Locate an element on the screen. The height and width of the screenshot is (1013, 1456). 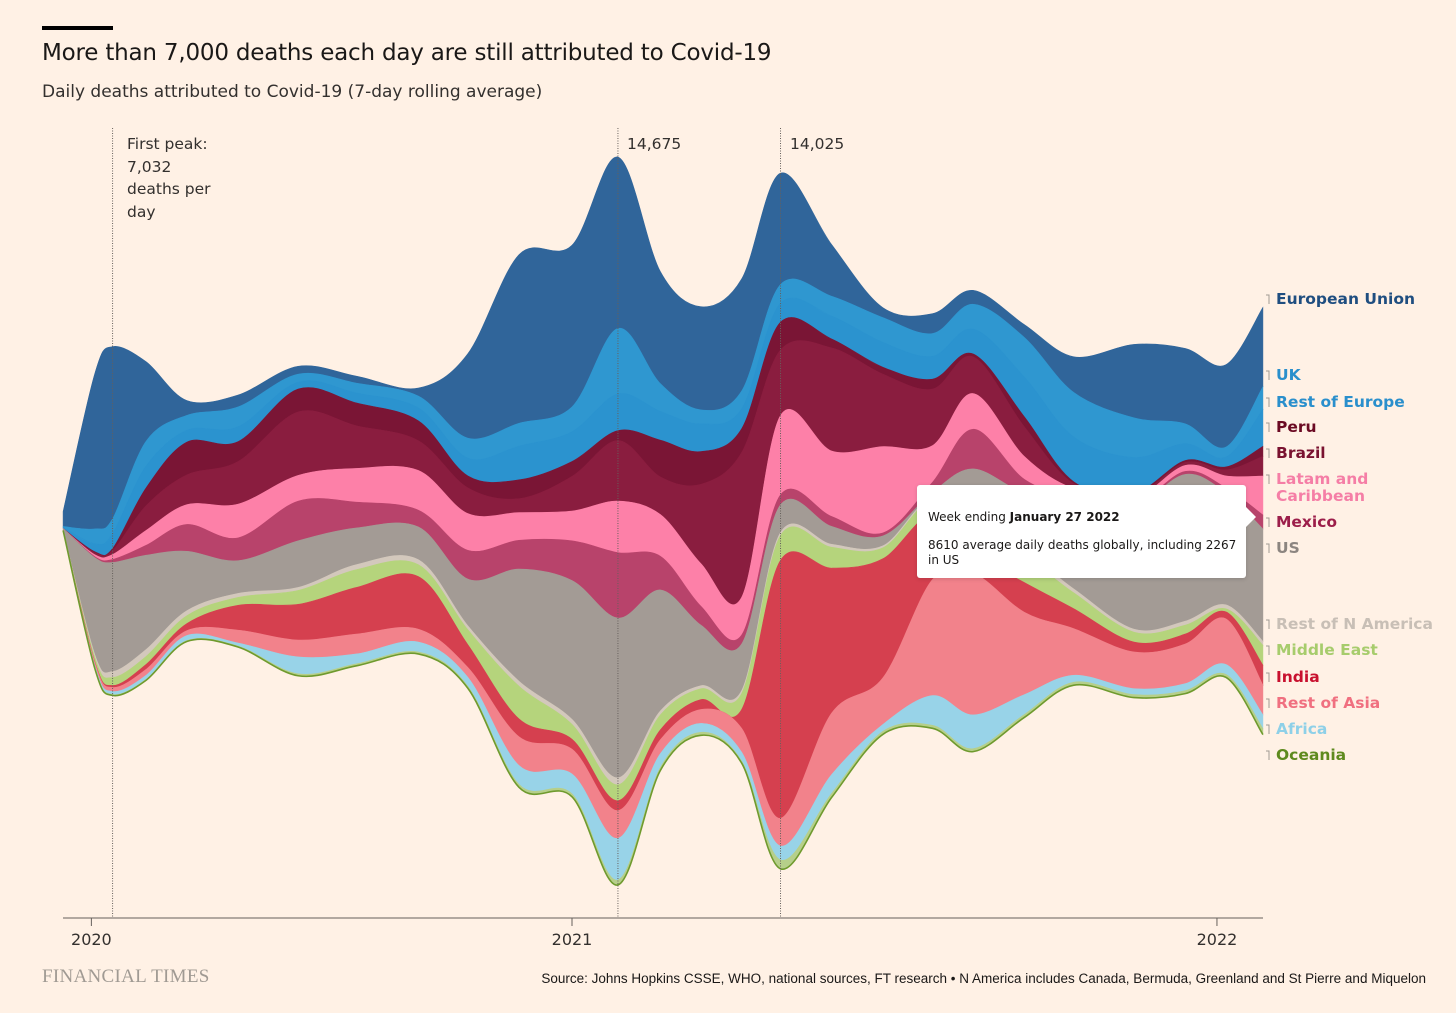
legend-label-us: US is located at coordinates (1288, 548).